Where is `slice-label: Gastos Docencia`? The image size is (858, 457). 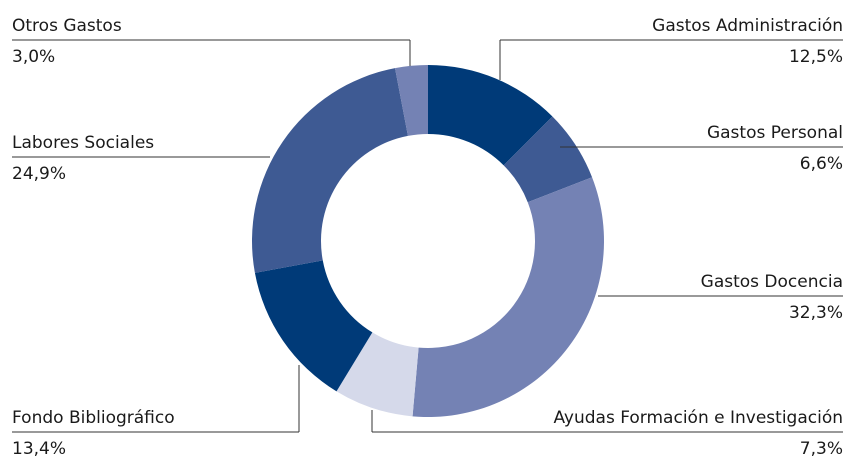
slice-label: Gastos Docencia is located at coordinates (772, 282).